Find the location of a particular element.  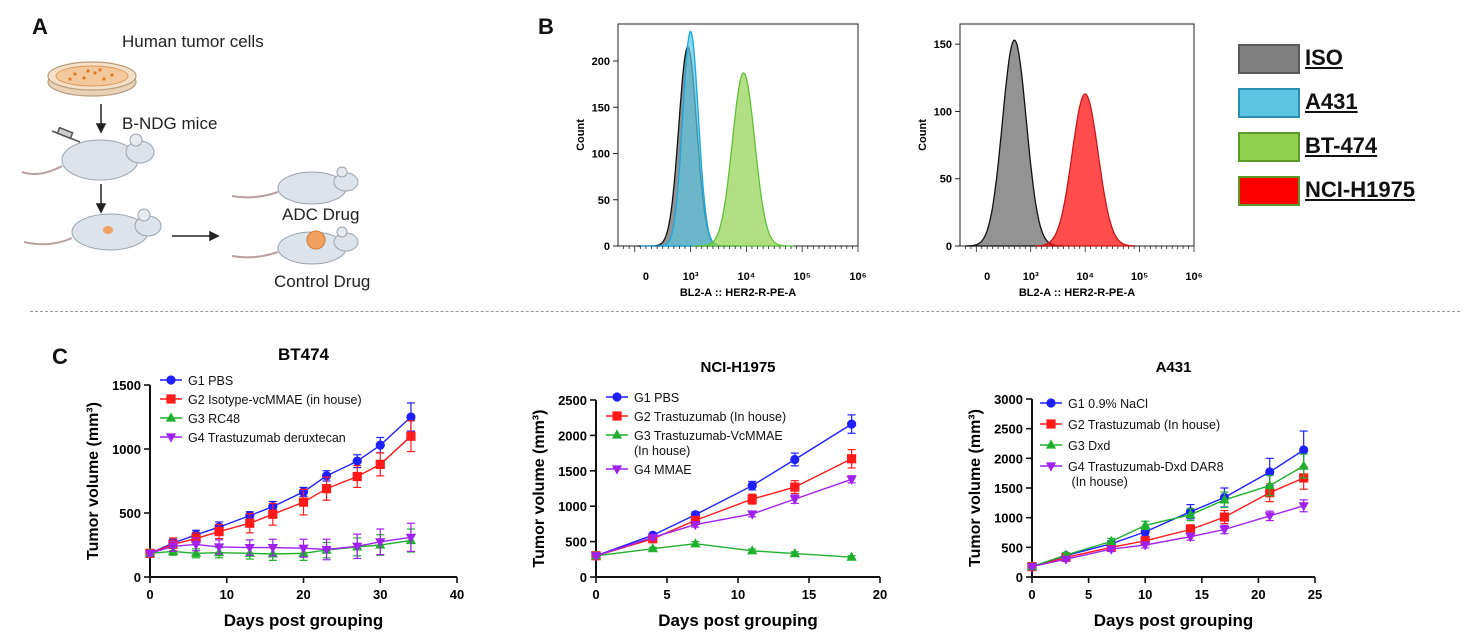

y-tick-label: 500 is located at coordinates (1012, 547).